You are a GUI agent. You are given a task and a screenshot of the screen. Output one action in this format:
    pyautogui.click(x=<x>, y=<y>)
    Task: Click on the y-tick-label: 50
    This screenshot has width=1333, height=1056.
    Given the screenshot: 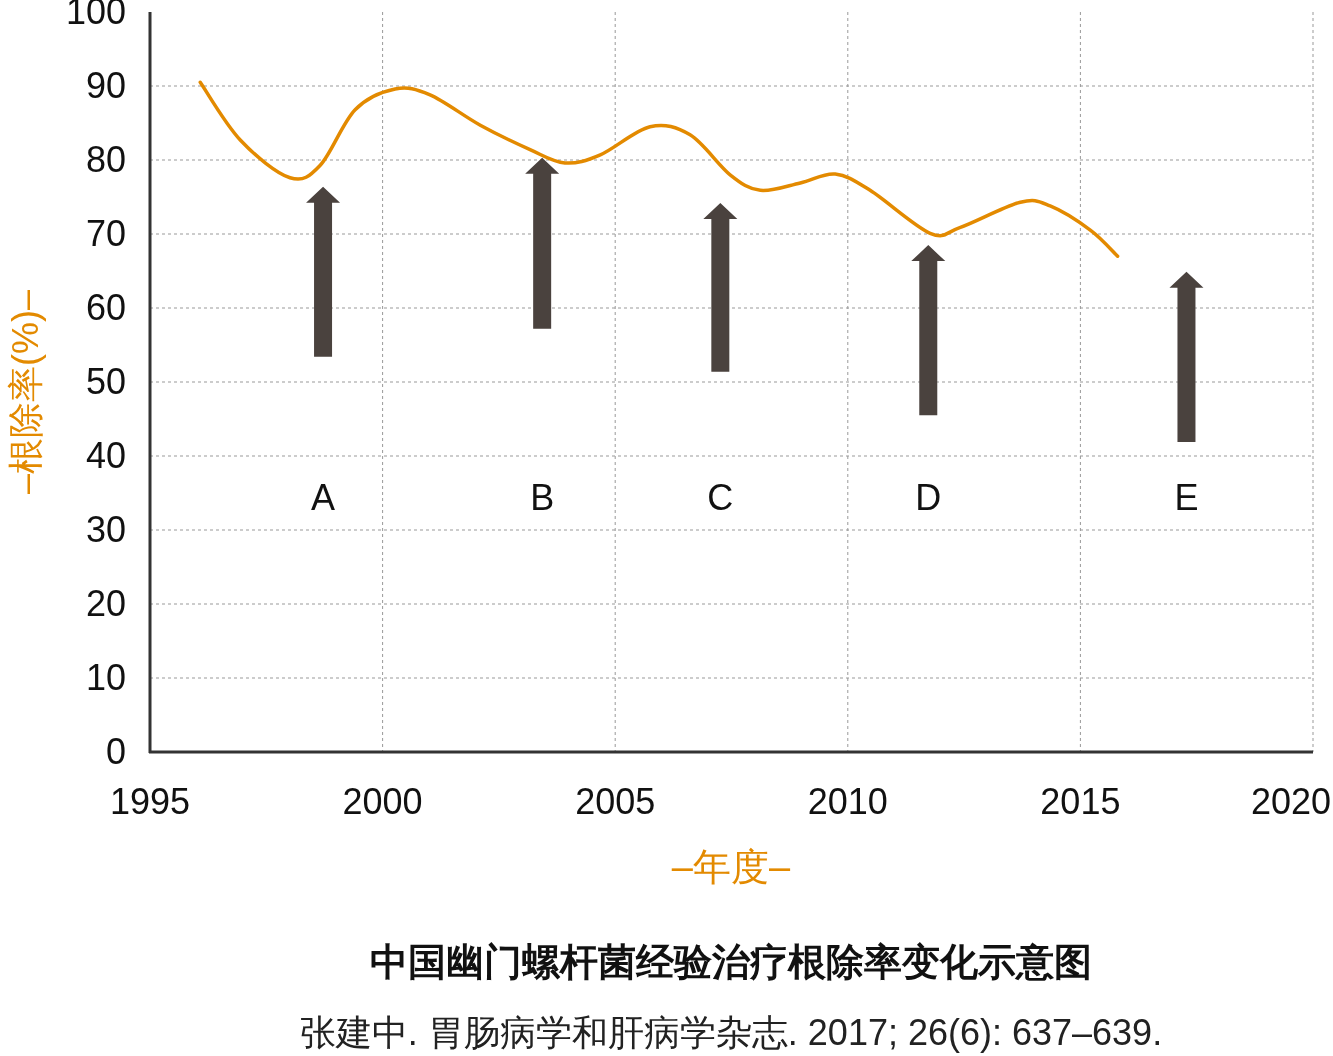 What is the action you would take?
    pyautogui.click(x=105, y=381)
    